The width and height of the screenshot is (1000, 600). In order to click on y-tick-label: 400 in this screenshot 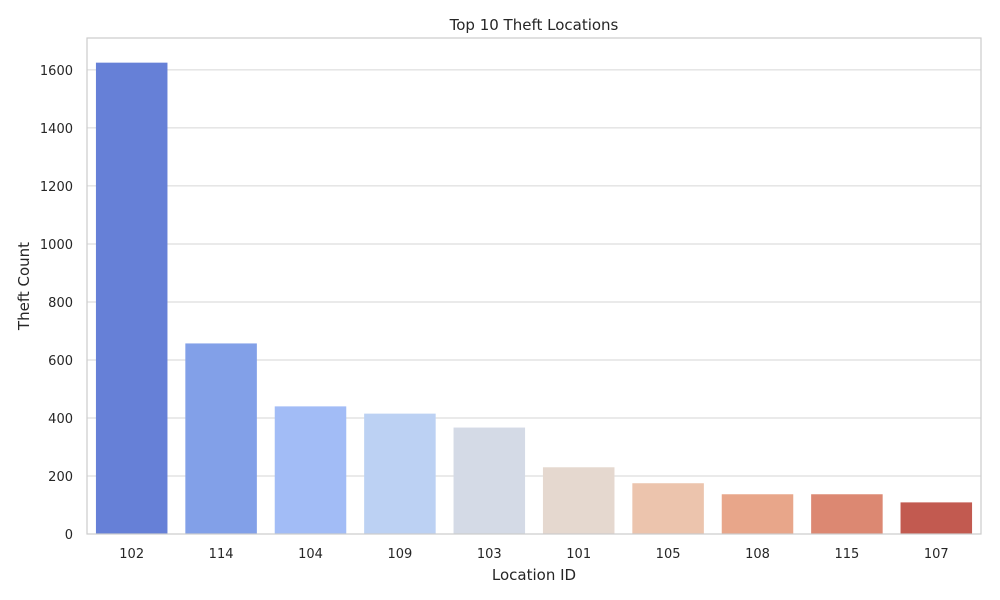, I will do `click(60, 419)`.